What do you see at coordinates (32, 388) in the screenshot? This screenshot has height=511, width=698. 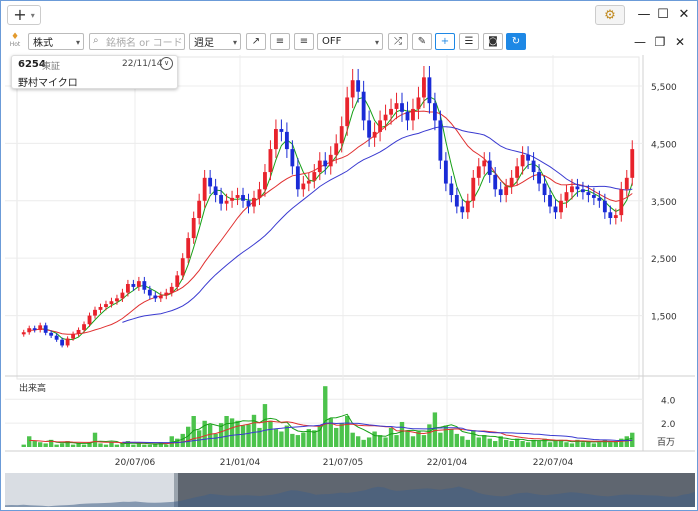 I see `volume-title: 出来高` at bounding box center [32, 388].